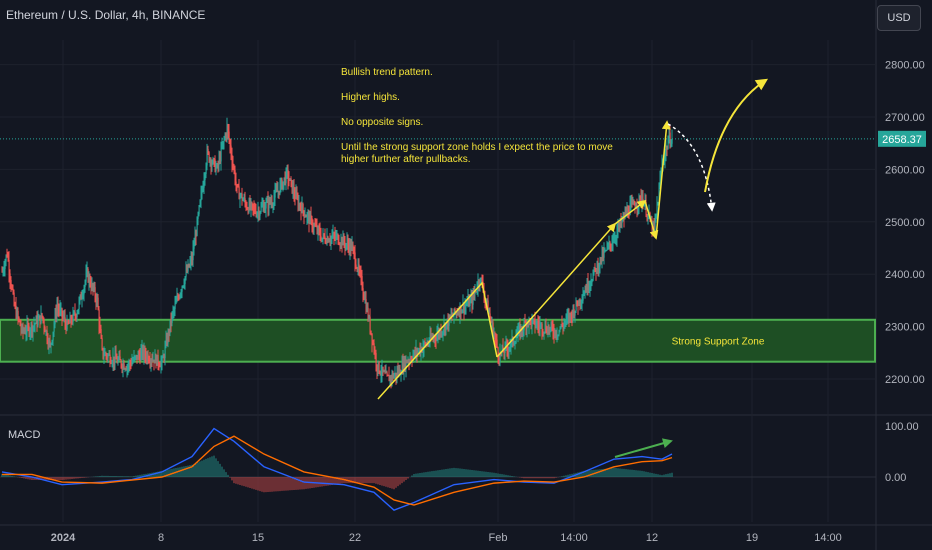  What do you see at coordinates (258, 538) in the screenshot?
I see `time-tick-label: 15` at bounding box center [258, 538].